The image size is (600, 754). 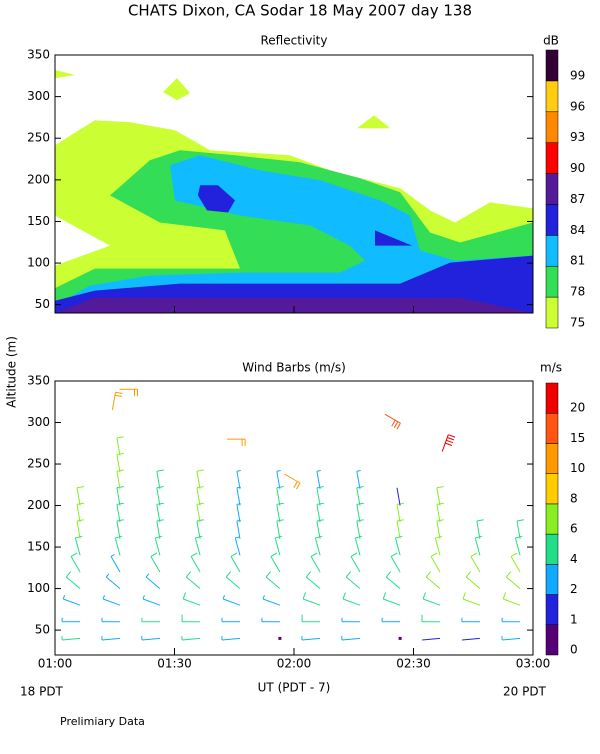 I want to click on panel-title: Wind Barbs (m/s), so click(x=294, y=368).